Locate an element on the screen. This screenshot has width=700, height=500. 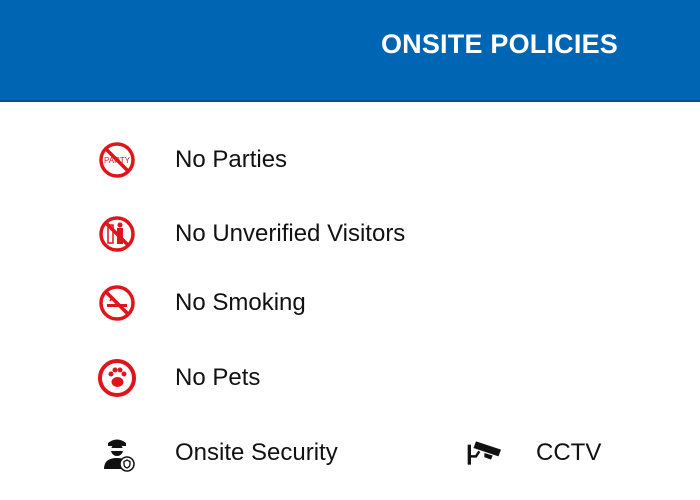
policy-label: Onsite Security is located at coordinates (256, 452).